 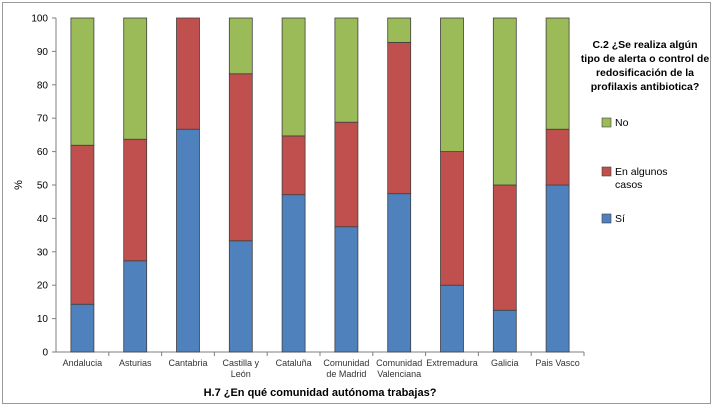 What do you see at coordinates (645, 59) in the screenshot?
I see `legend-title: tipo de alerta o control de` at bounding box center [645, 59].